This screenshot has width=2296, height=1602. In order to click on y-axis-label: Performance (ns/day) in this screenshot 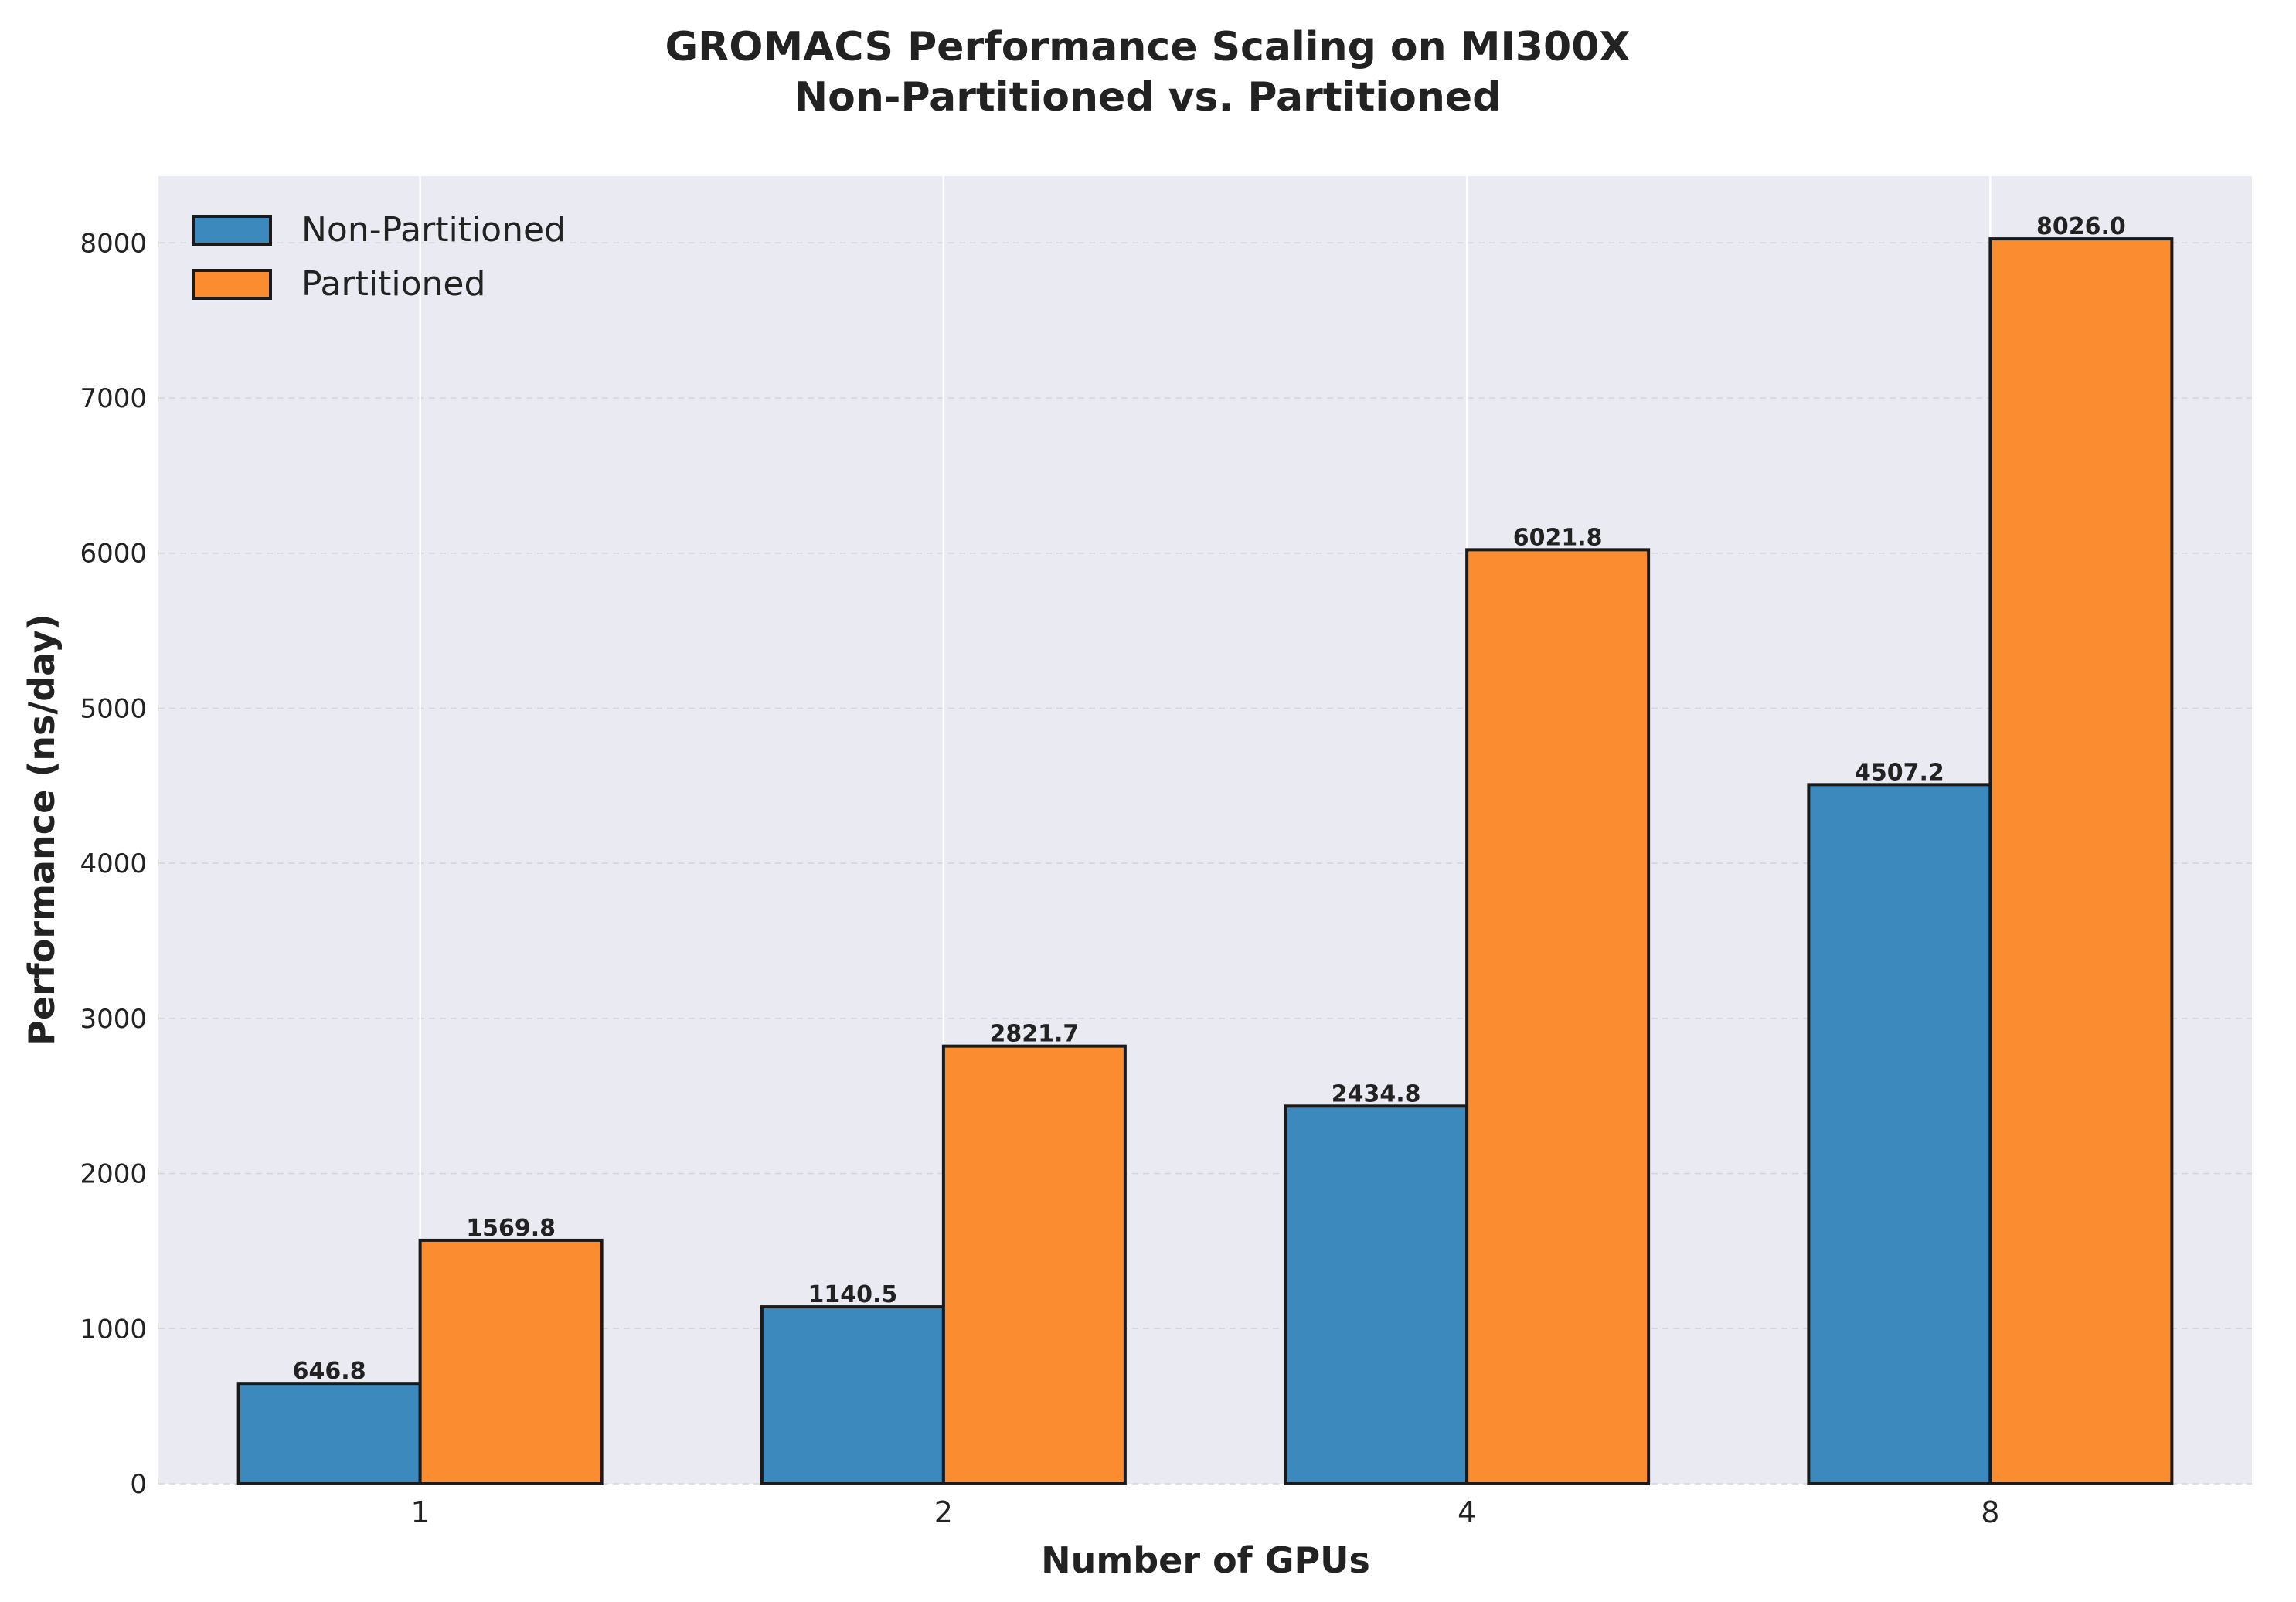, I will do `click(42, 830)`.